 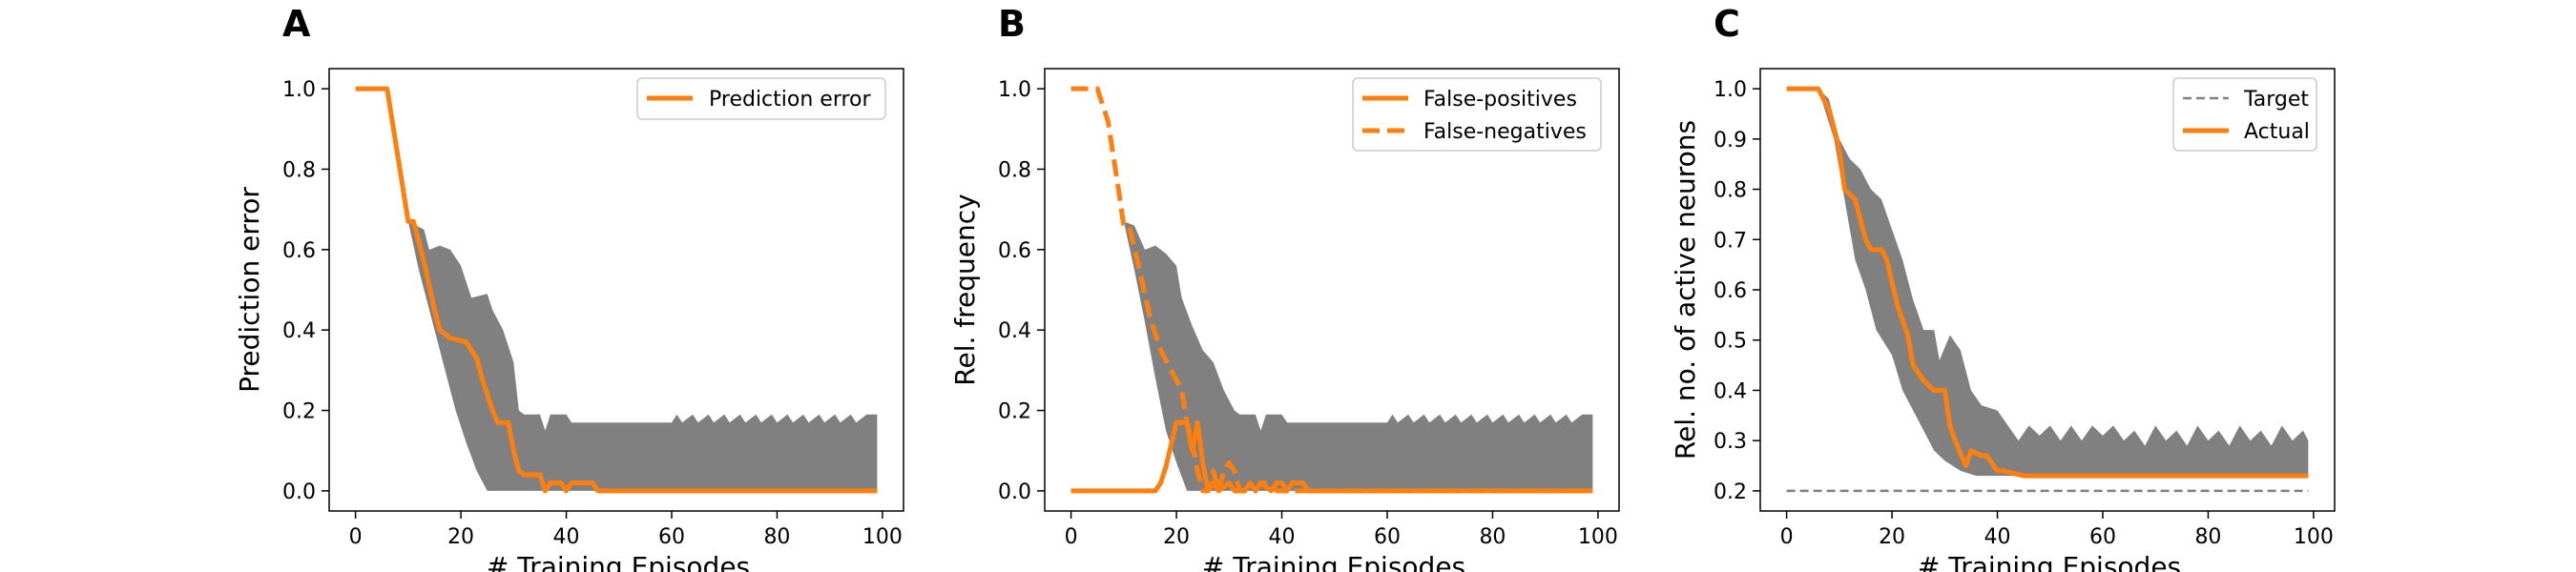 I want to click on y-tick-label: 0.7, so click(x=1730, y=241).